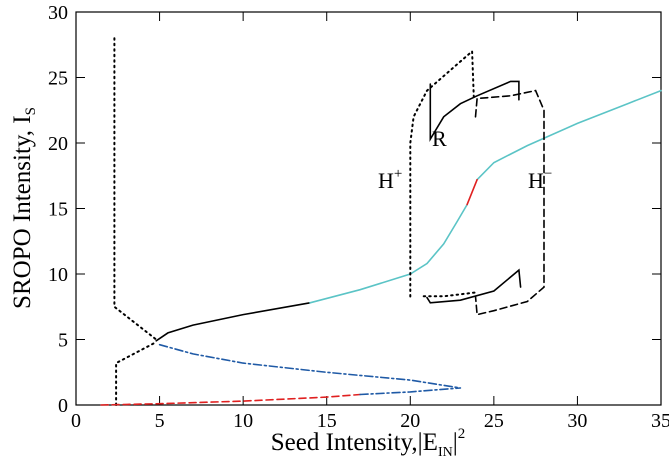  Describe the element at coordinates (63, 341) in the screenshot. I see `y-tick-label: 5` at that location.